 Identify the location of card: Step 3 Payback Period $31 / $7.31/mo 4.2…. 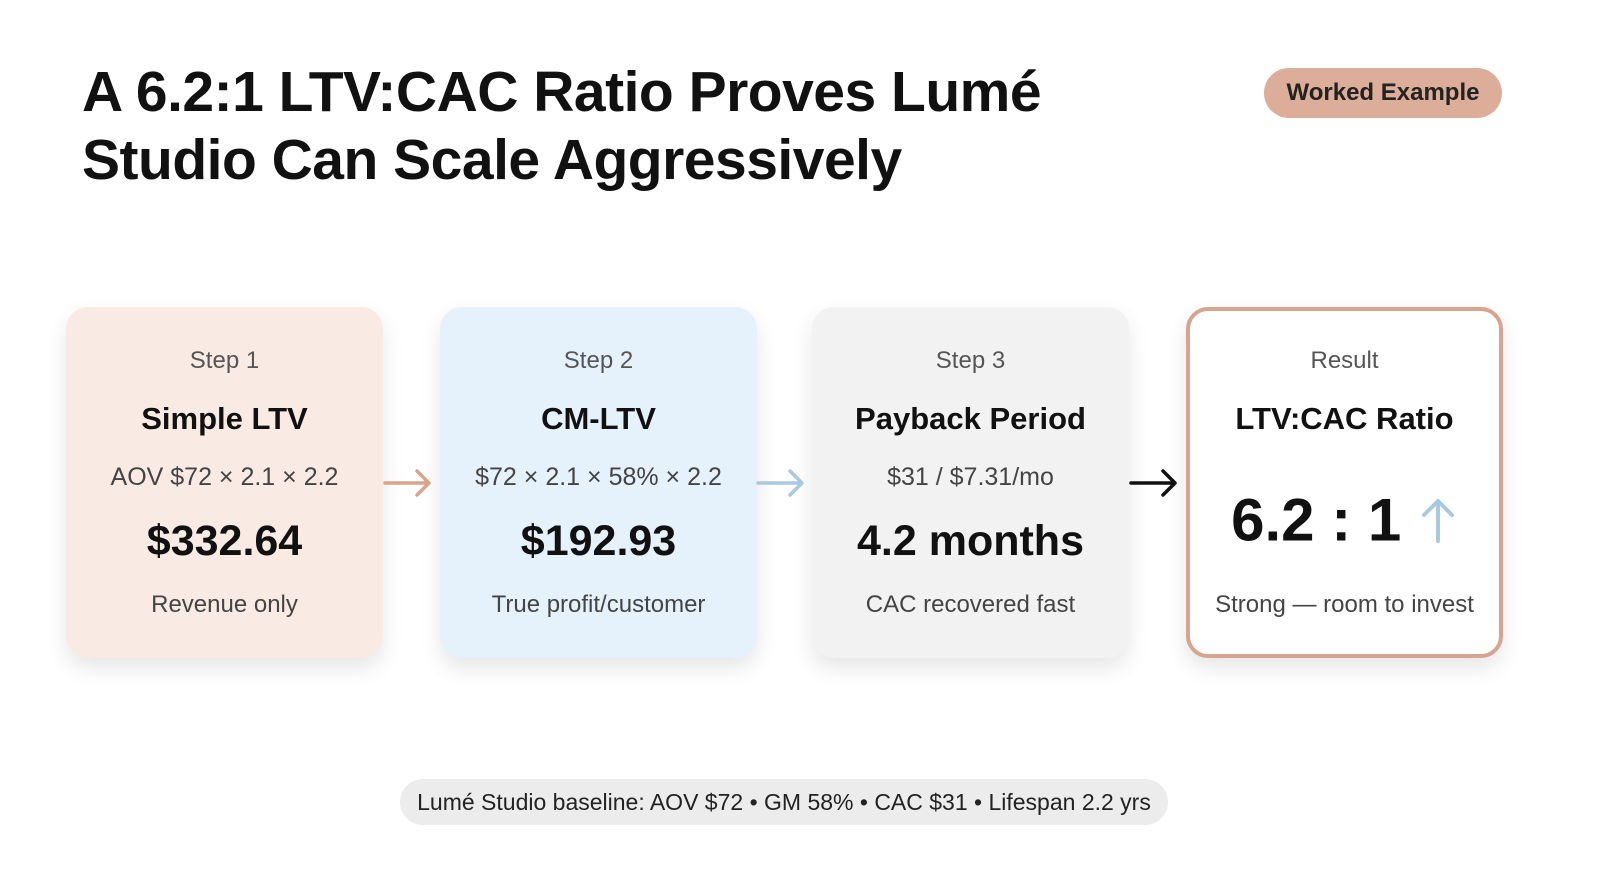
(970, 482).